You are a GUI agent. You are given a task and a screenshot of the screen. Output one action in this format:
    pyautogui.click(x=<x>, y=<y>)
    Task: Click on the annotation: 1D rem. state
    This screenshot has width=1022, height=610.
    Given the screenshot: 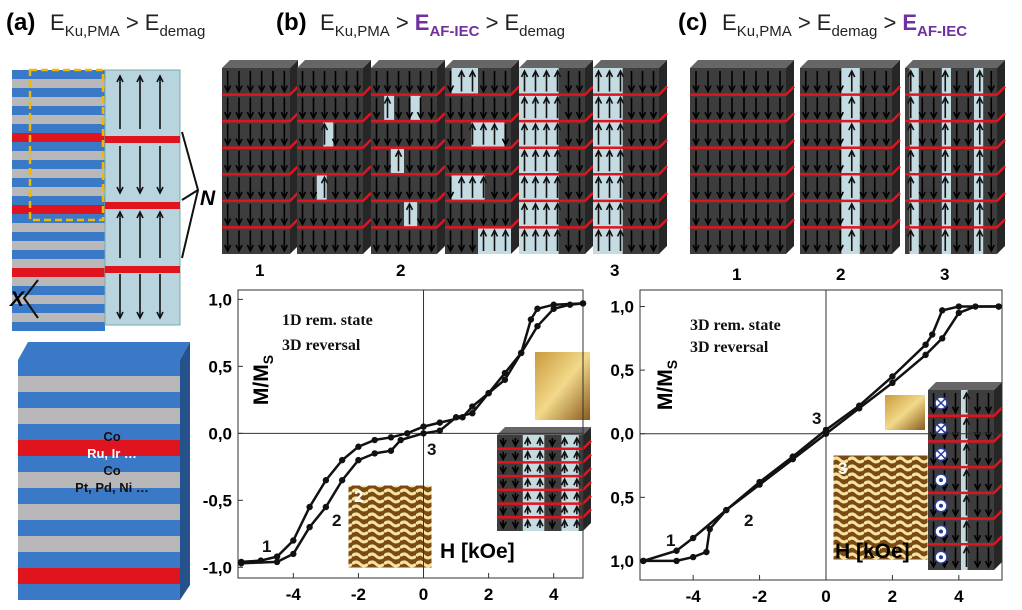 What is the action you would take?
    pyautogui.click(x=327, y=320)
    